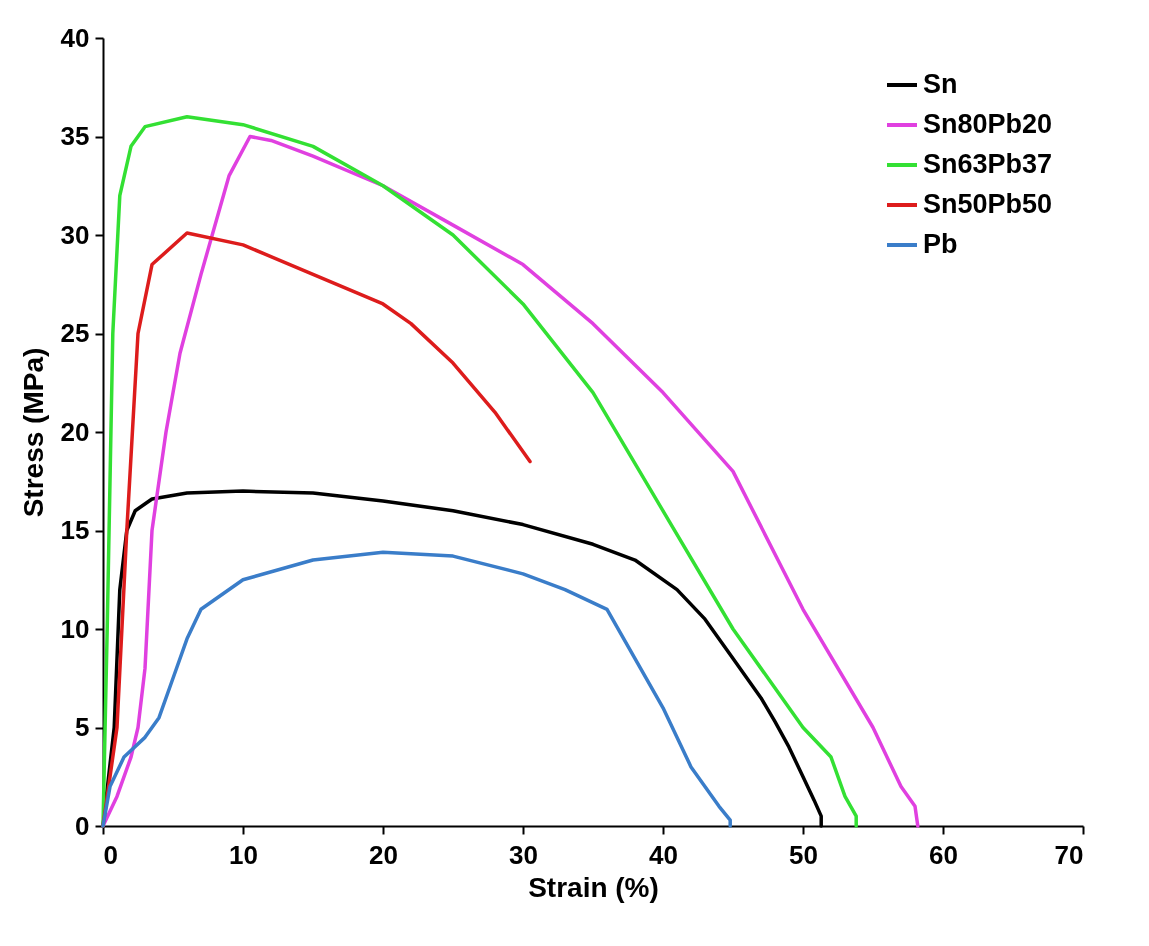 The height and width of the screenshot is (946, 1149). I want to click on y-tick-label: 20, so click(75, 431).